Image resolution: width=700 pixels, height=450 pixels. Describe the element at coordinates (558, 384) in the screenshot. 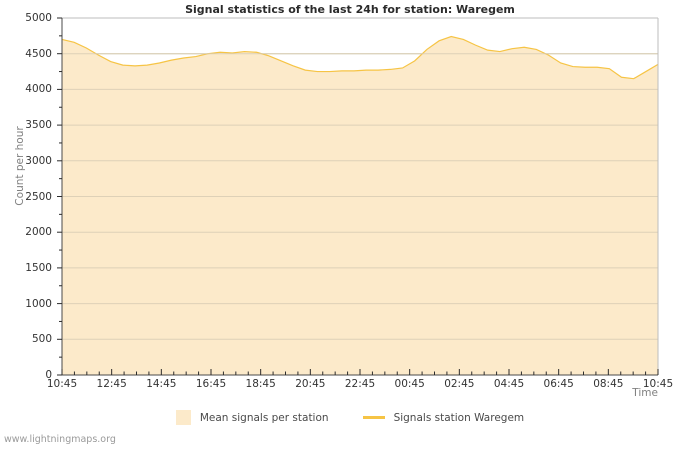

I see `x-tick-label: 06:45` at that location.